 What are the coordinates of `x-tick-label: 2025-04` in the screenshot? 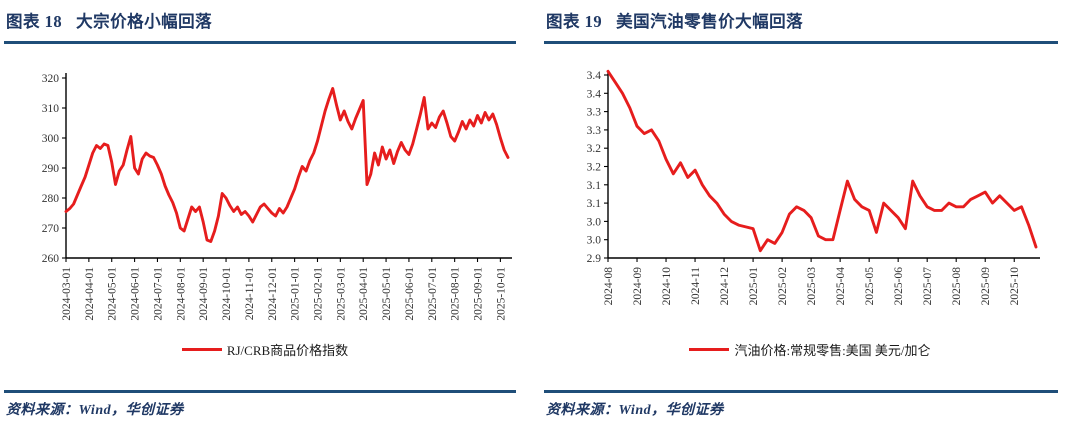 It's located at (841, 286).